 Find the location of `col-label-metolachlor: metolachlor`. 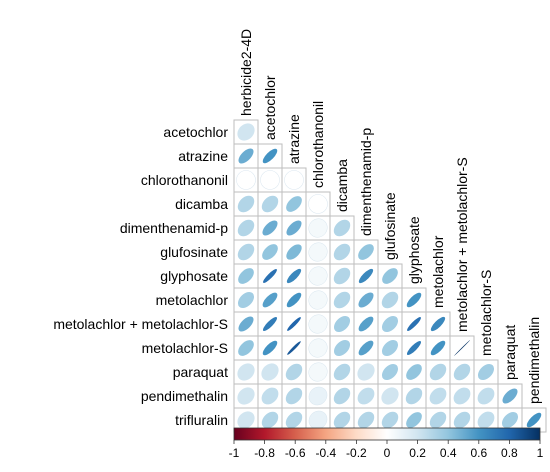

col-label-metolachlor: metolachlor is located at coordinates (438, 271).